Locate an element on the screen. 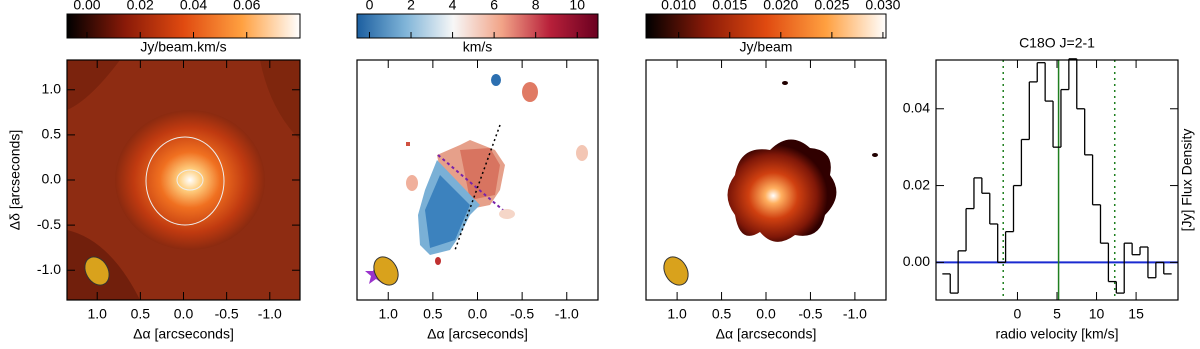 This screenshot has height=349, width=1200. y-tick-label: 1.0 is located at coordinates (52, 88).